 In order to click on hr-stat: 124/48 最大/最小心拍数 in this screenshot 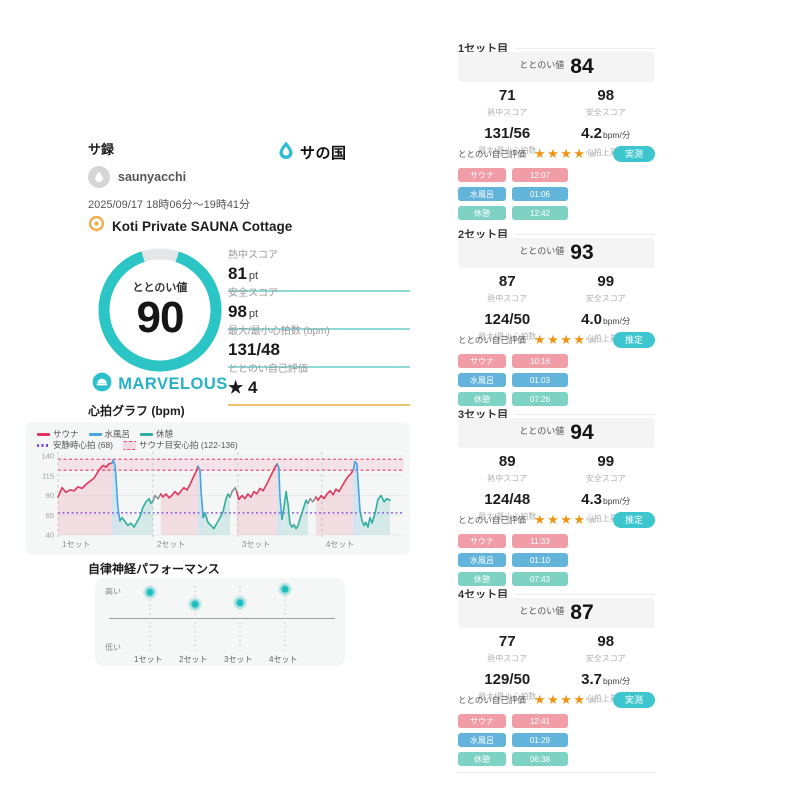, I will do `click(507, 506)`.